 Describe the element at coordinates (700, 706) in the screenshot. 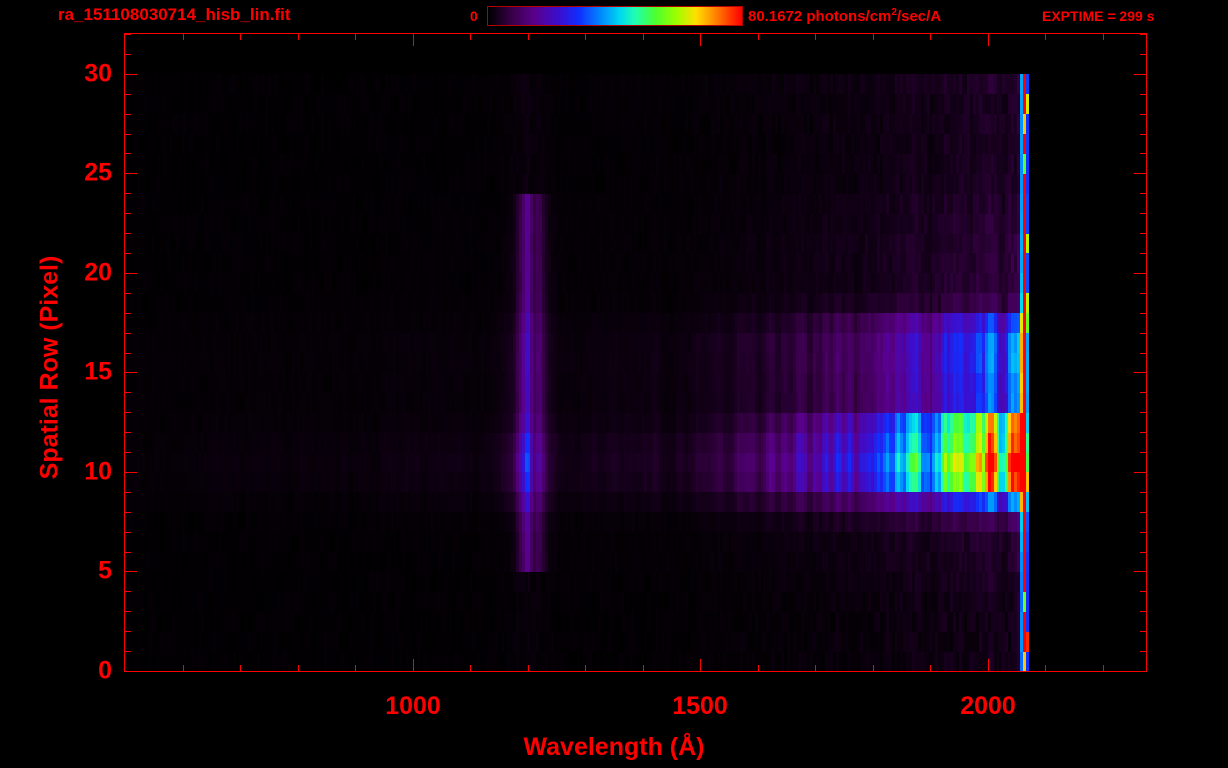

I see `x-tick-label: 1500` at that location.